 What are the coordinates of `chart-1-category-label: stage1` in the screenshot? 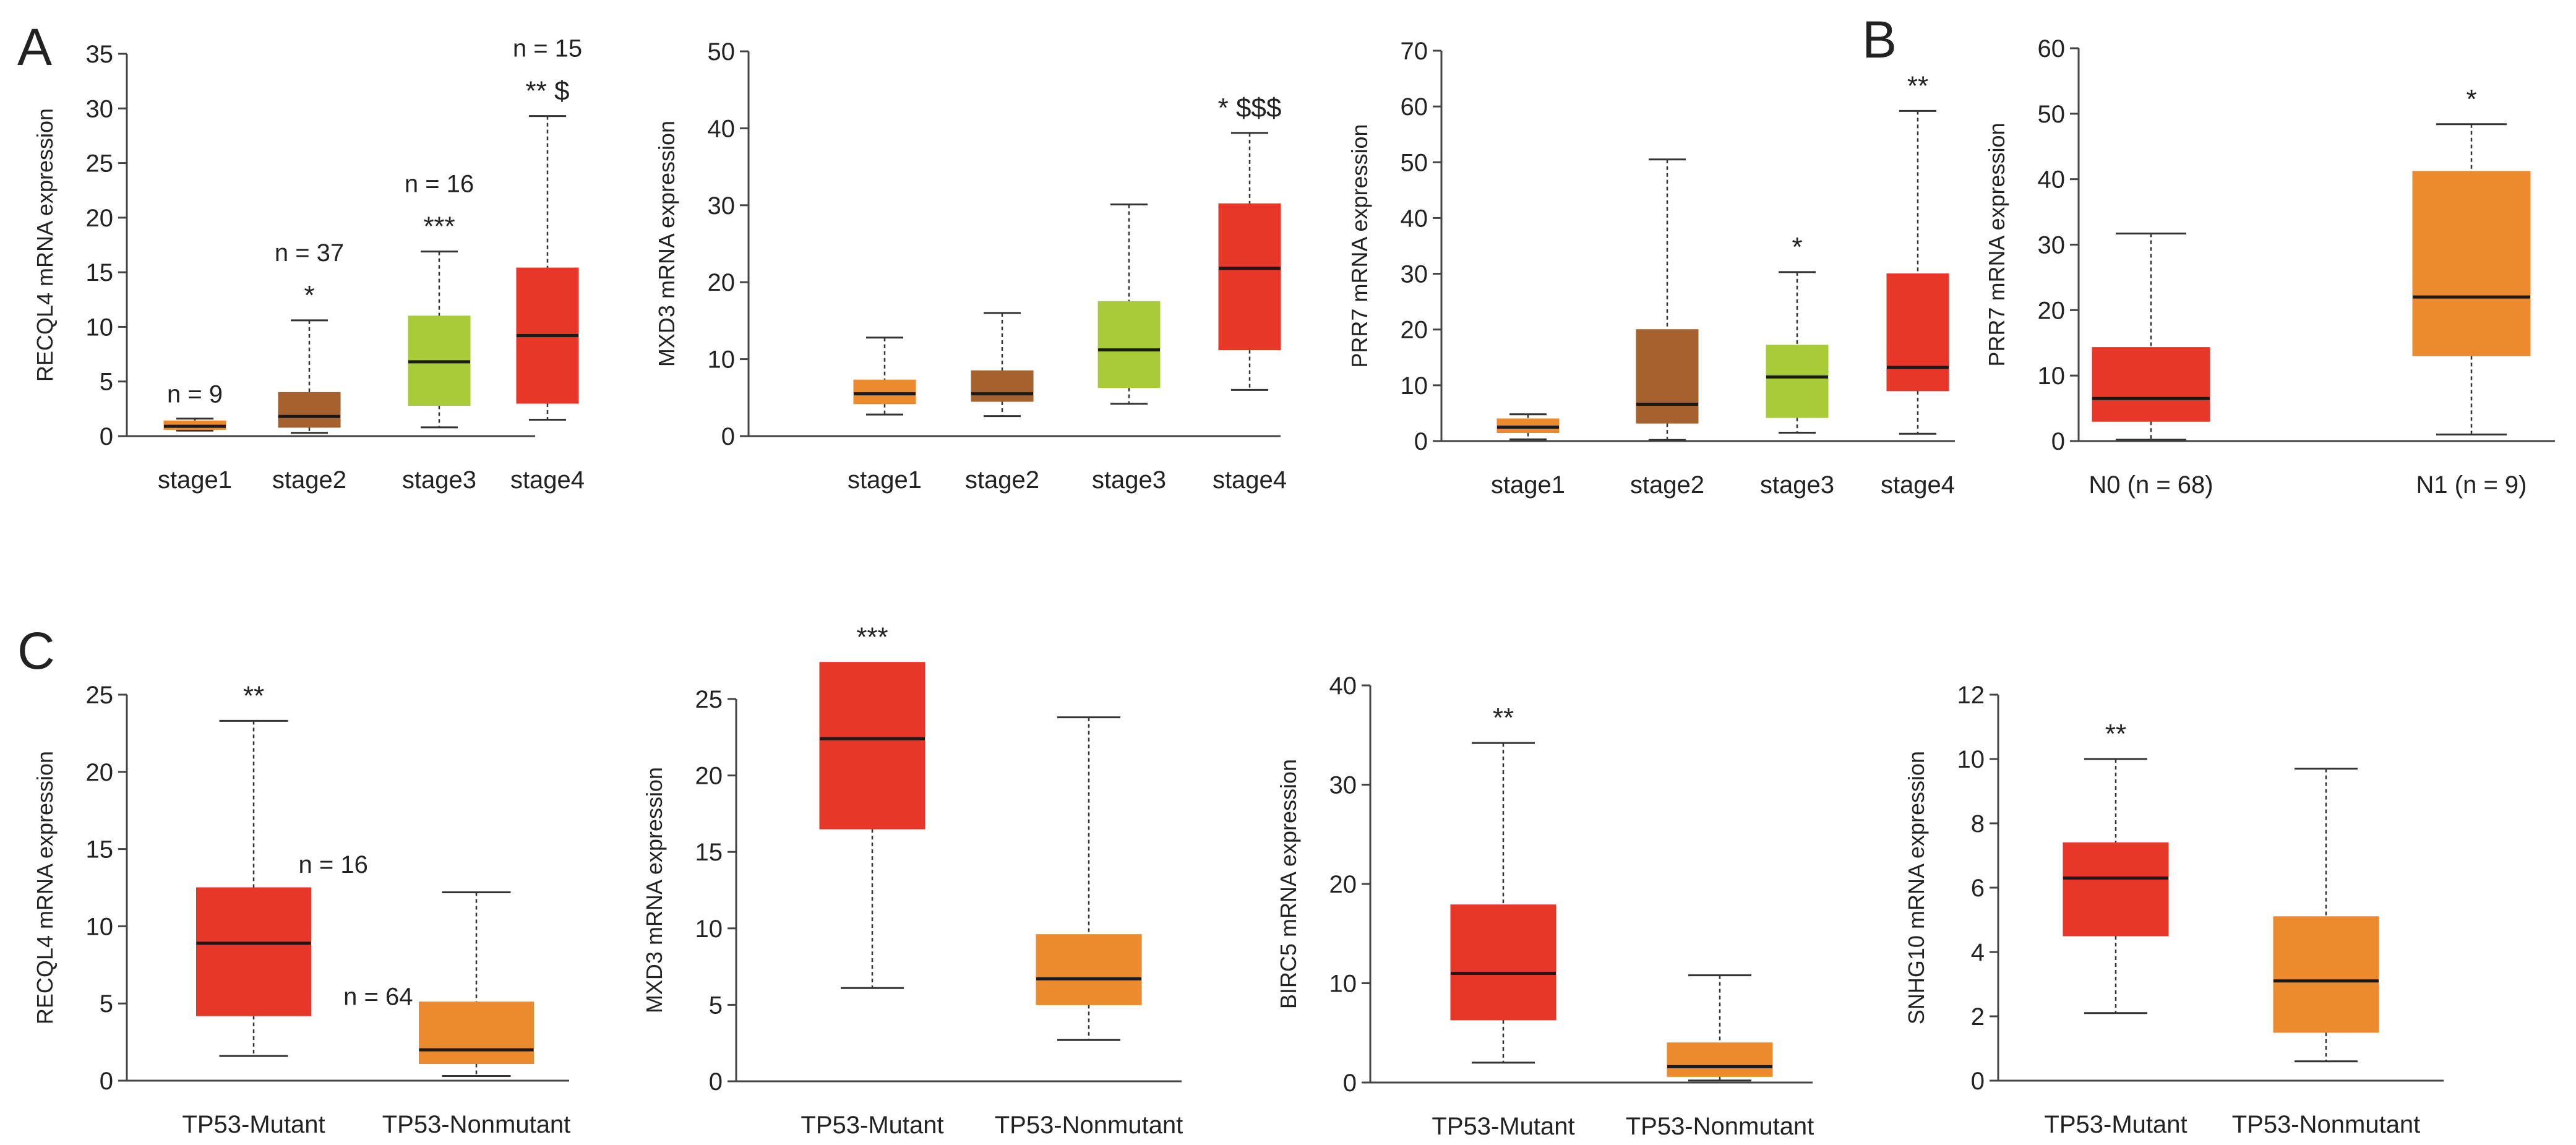 It's located at (885, 480).